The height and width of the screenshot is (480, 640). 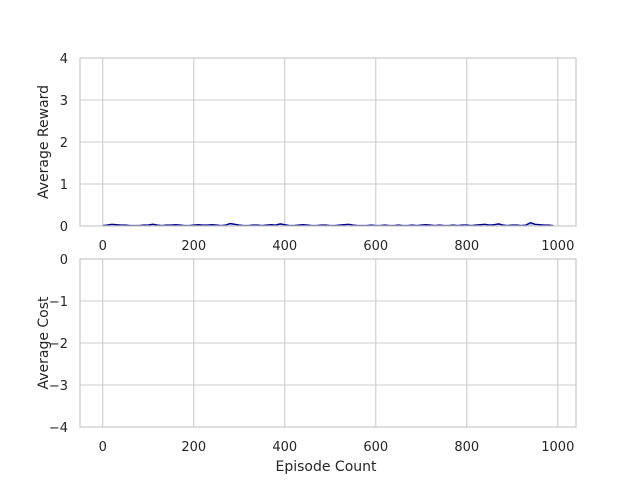 What do you see at coordinates (64, 185) in the screenshot?
I see `y-tick-label: 1` at bounding box center [64, 185].